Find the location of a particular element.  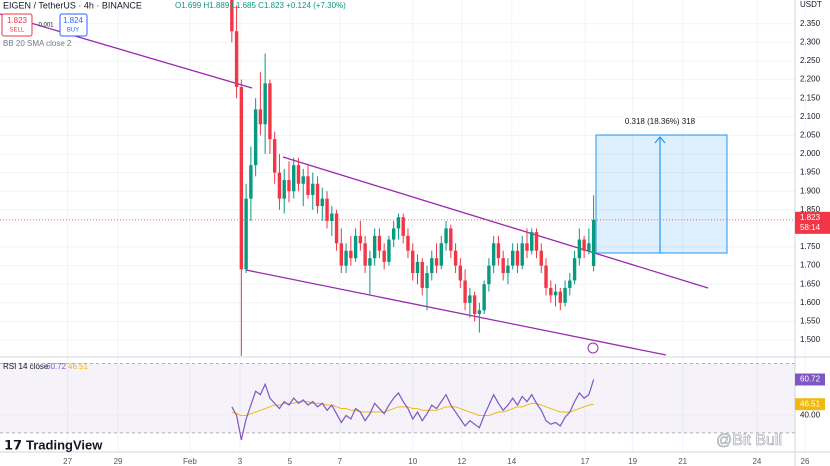

x-tick-label: 29 is located at coordinates (118, 461).